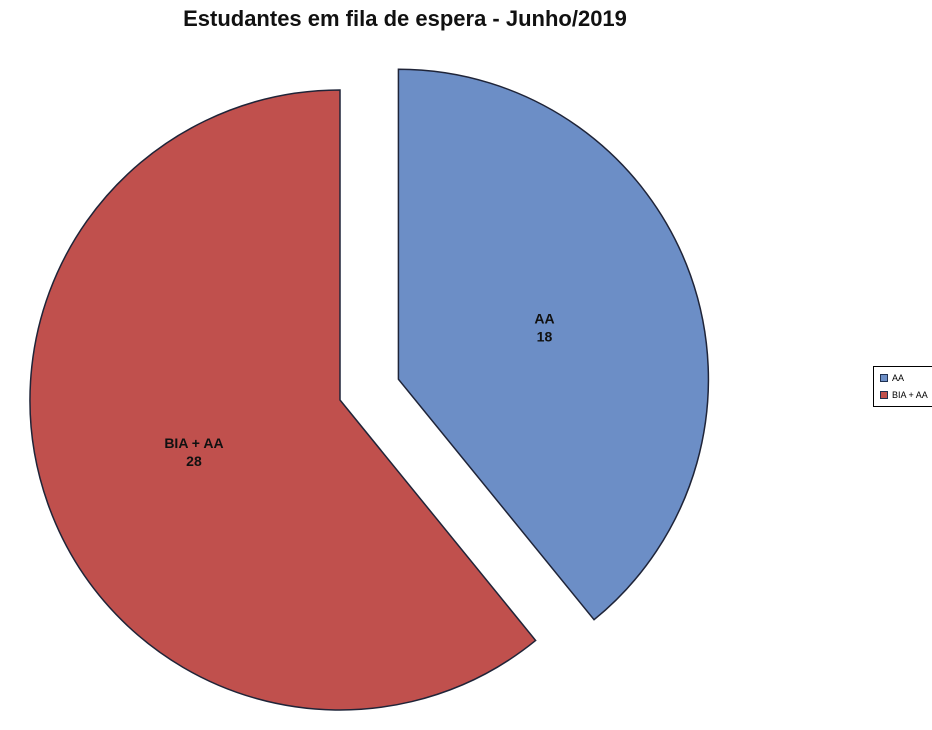 The image size is (932, 730). What do you see at coordinates (898, 378) in the screenshot?
I see `legend-label-aa: AA` at bounding box center [898, 378].